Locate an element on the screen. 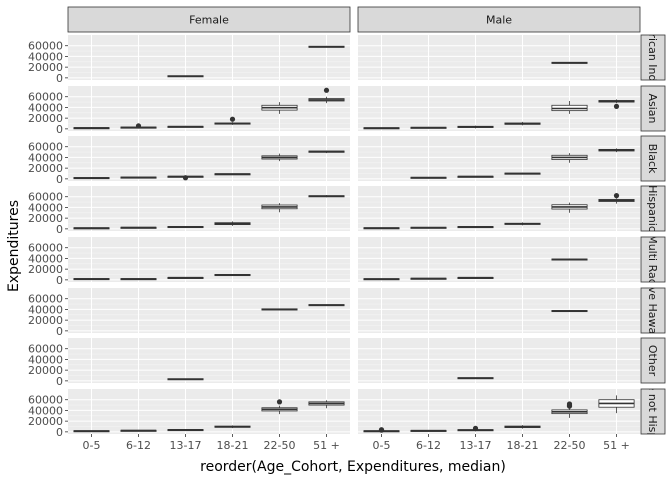 This screenshot has width=672, height=480. row-strip-label: ve Hawa is located at coordinates (652, 311).